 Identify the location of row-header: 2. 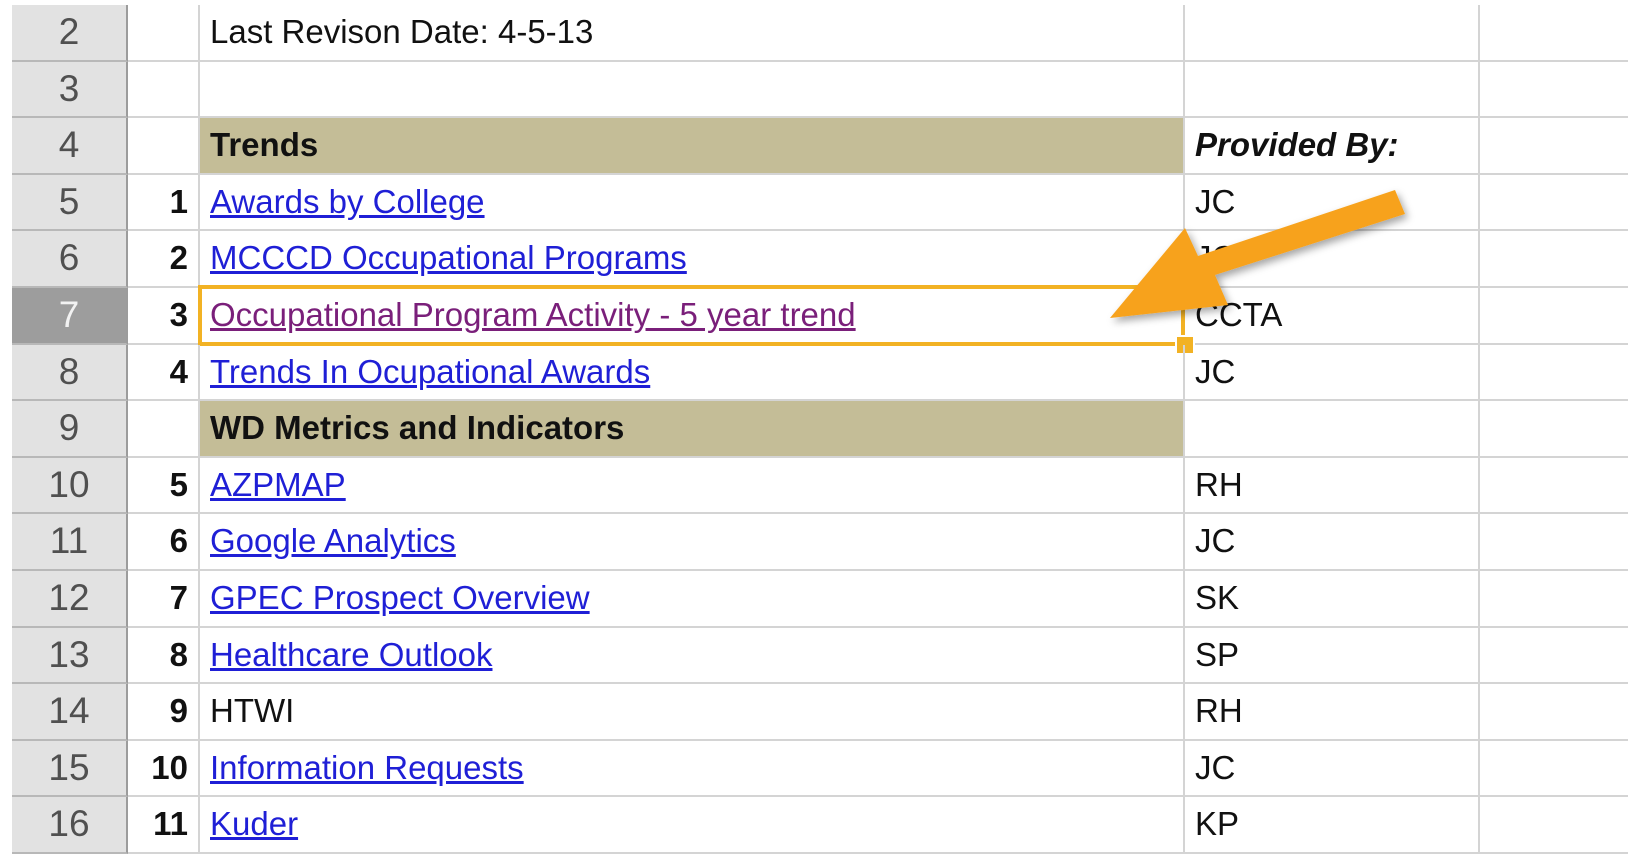
(70, 33).